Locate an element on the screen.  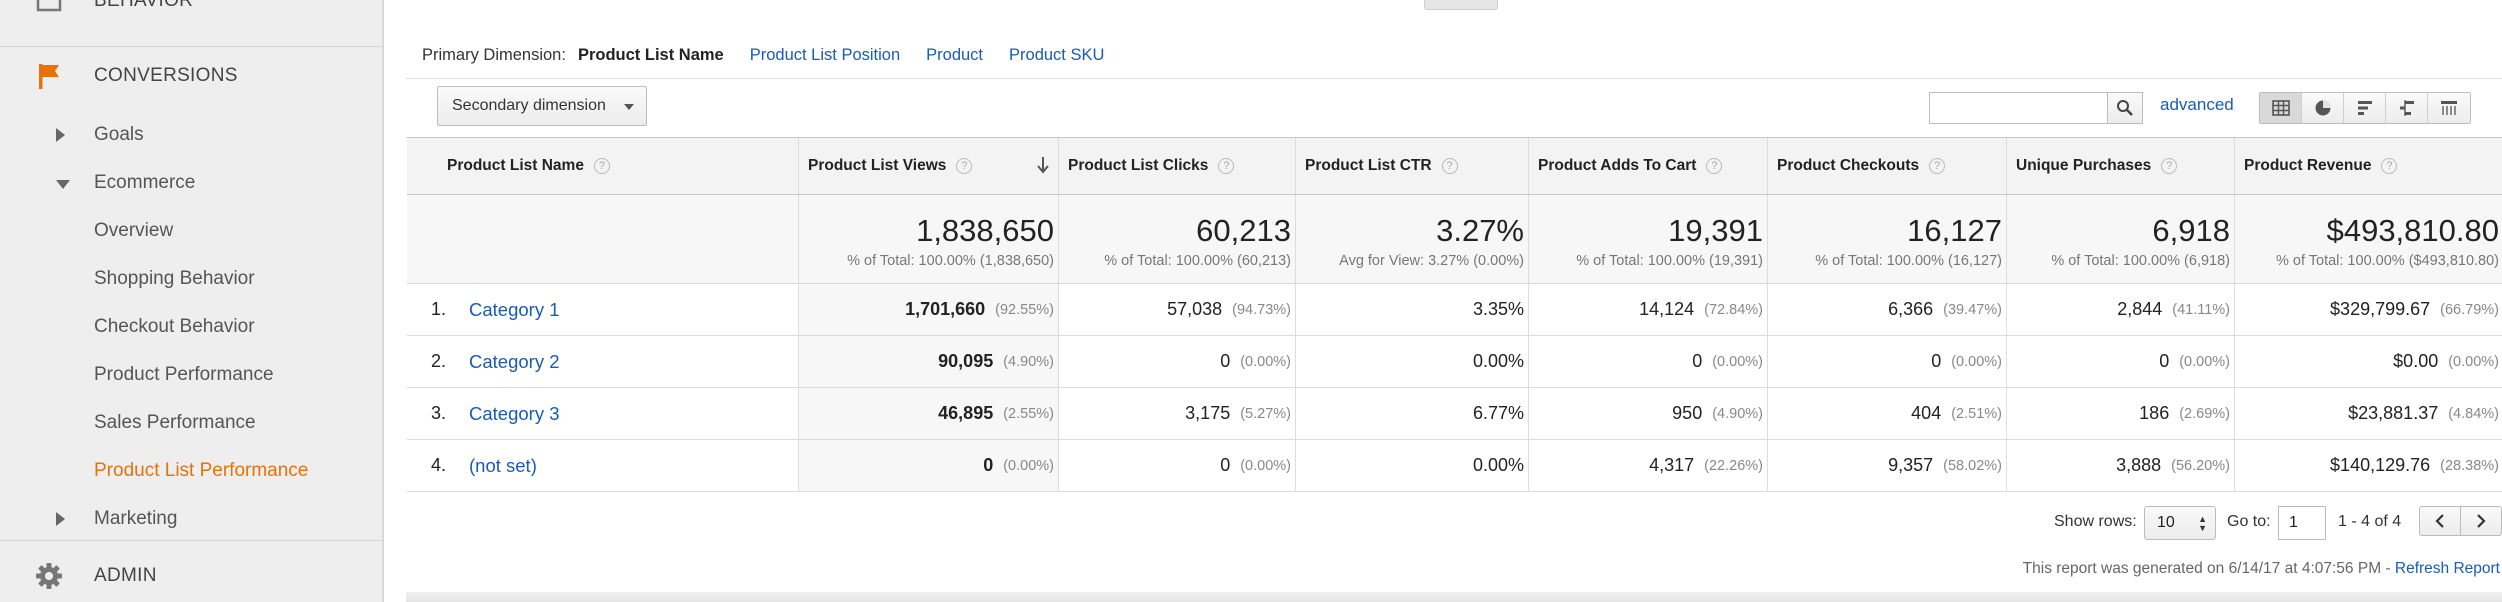
dimension-product-link: Product is located at coordinates (955, 54).